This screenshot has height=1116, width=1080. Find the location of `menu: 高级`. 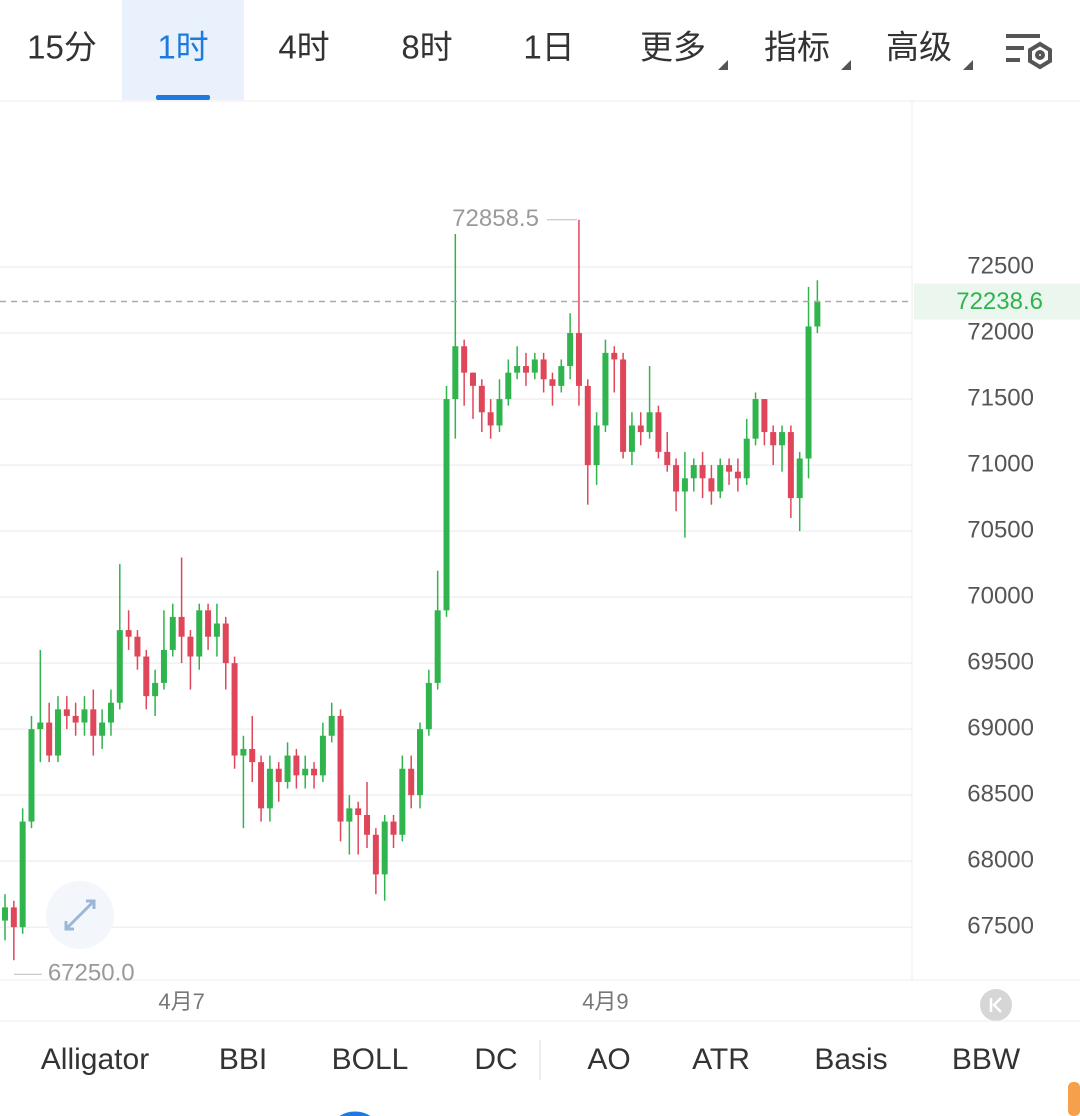

menu: 高级 is located at coordinates (919, 47).